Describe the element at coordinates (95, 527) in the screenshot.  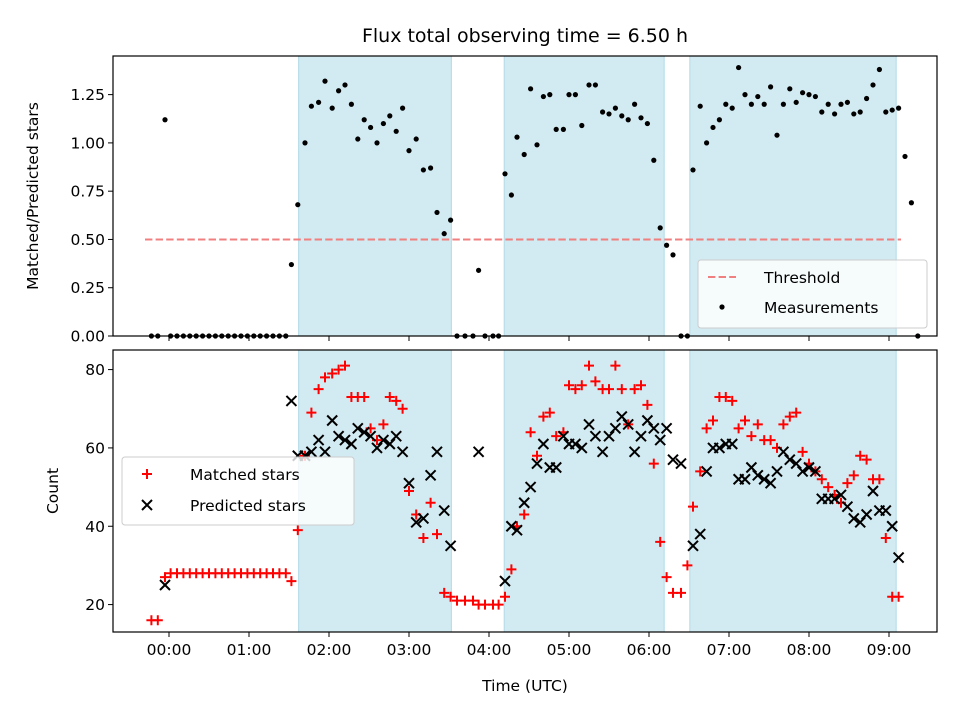
I see `y-tick-label: 40` at that location.